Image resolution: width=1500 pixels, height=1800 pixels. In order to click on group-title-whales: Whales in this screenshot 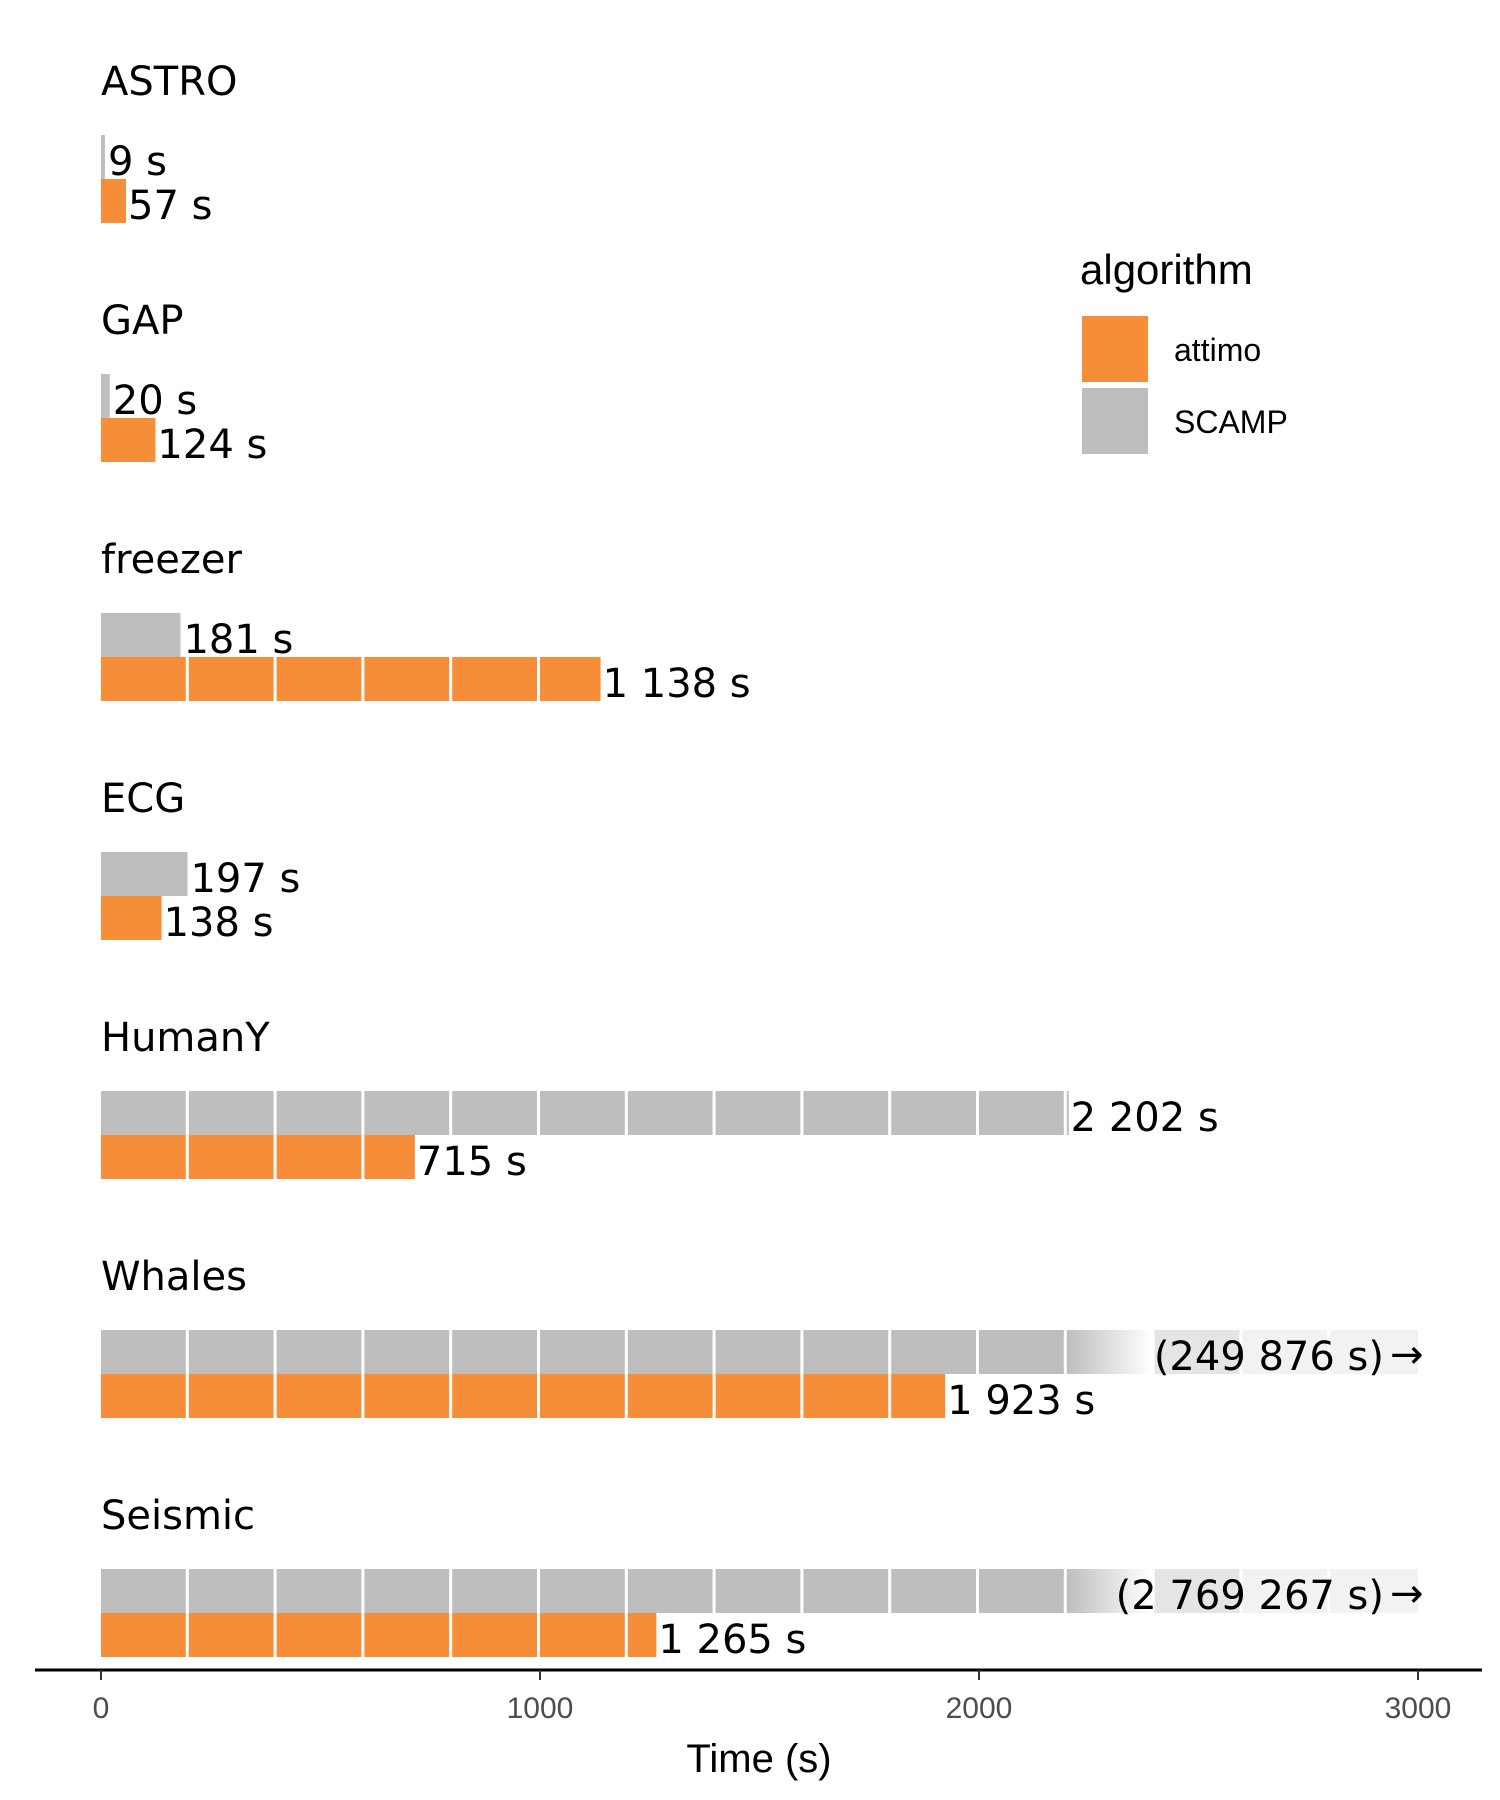, I will do `click(174, 1277)`.